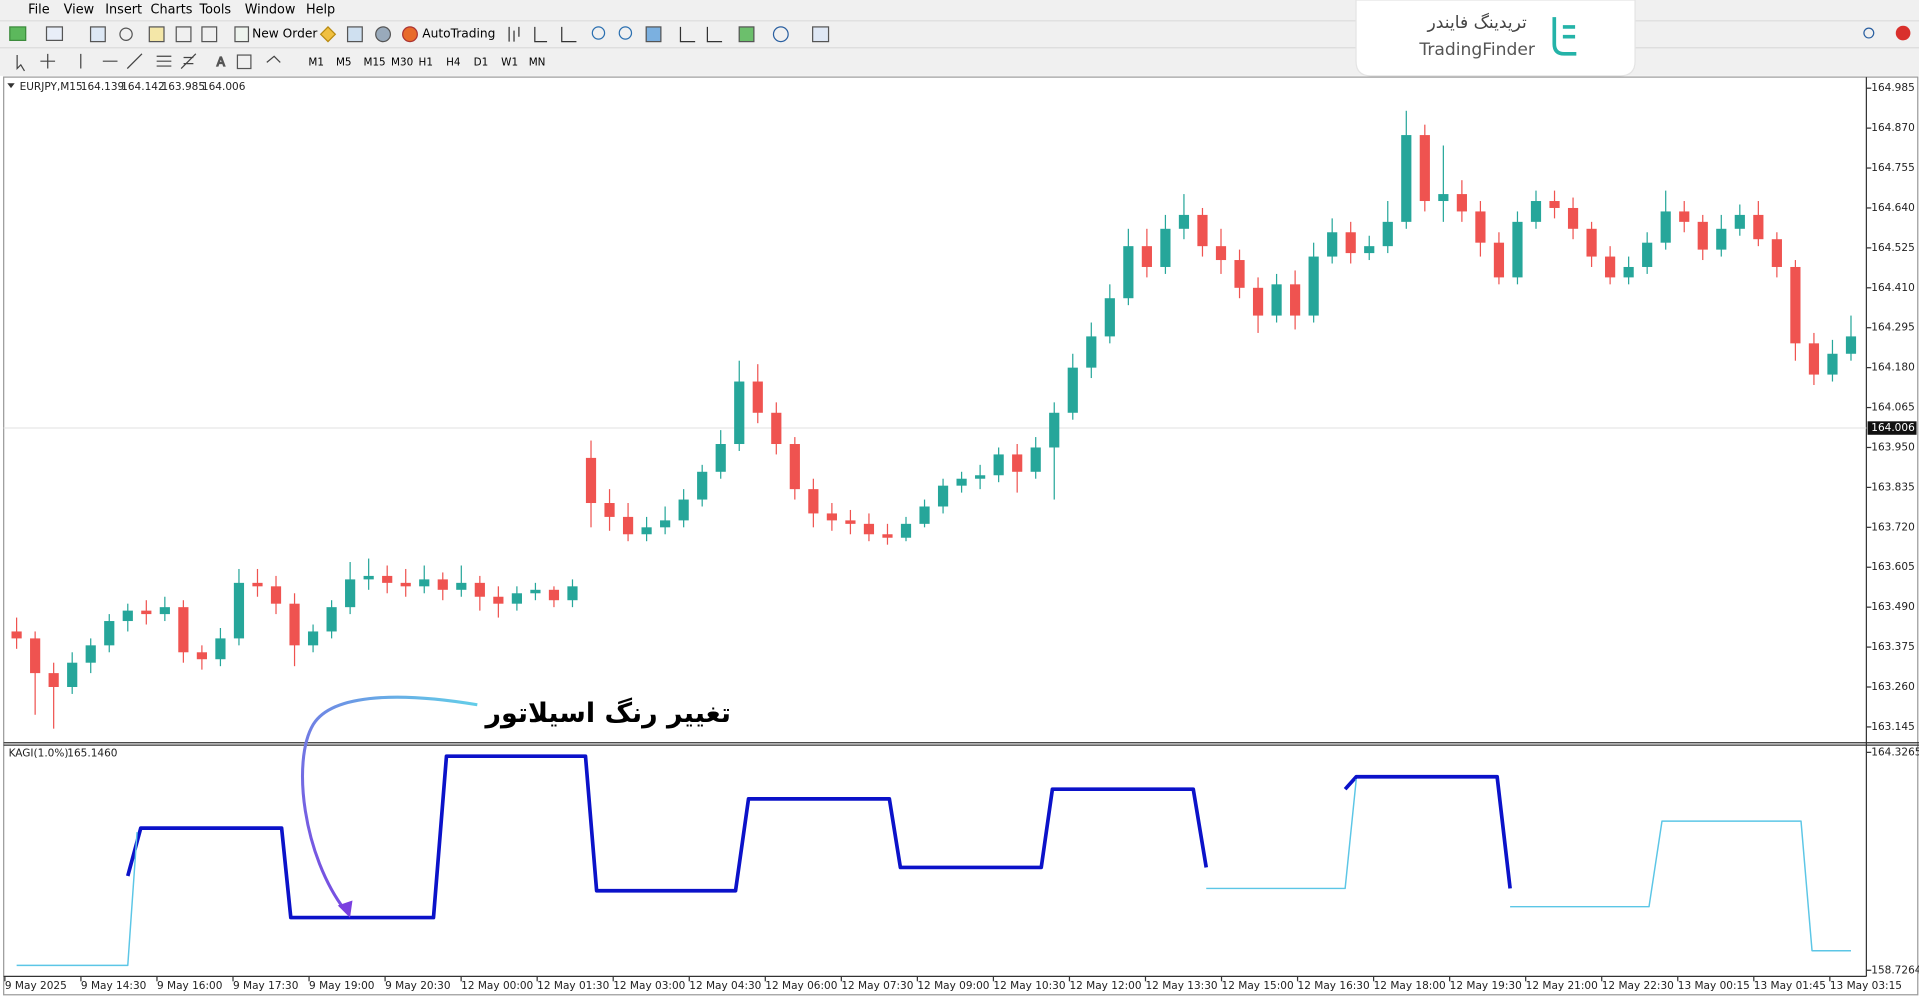 The width and height of the screenshot is (1919, 996). Describe the element at coordinates (172, 9) in the screenshot. I see `menu-item: Charts` at that location.